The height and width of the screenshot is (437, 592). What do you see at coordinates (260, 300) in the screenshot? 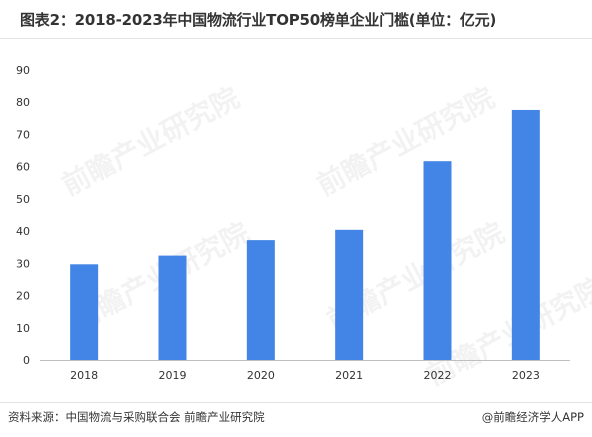
I see `bar-2020` at bounding box center [260, 300].